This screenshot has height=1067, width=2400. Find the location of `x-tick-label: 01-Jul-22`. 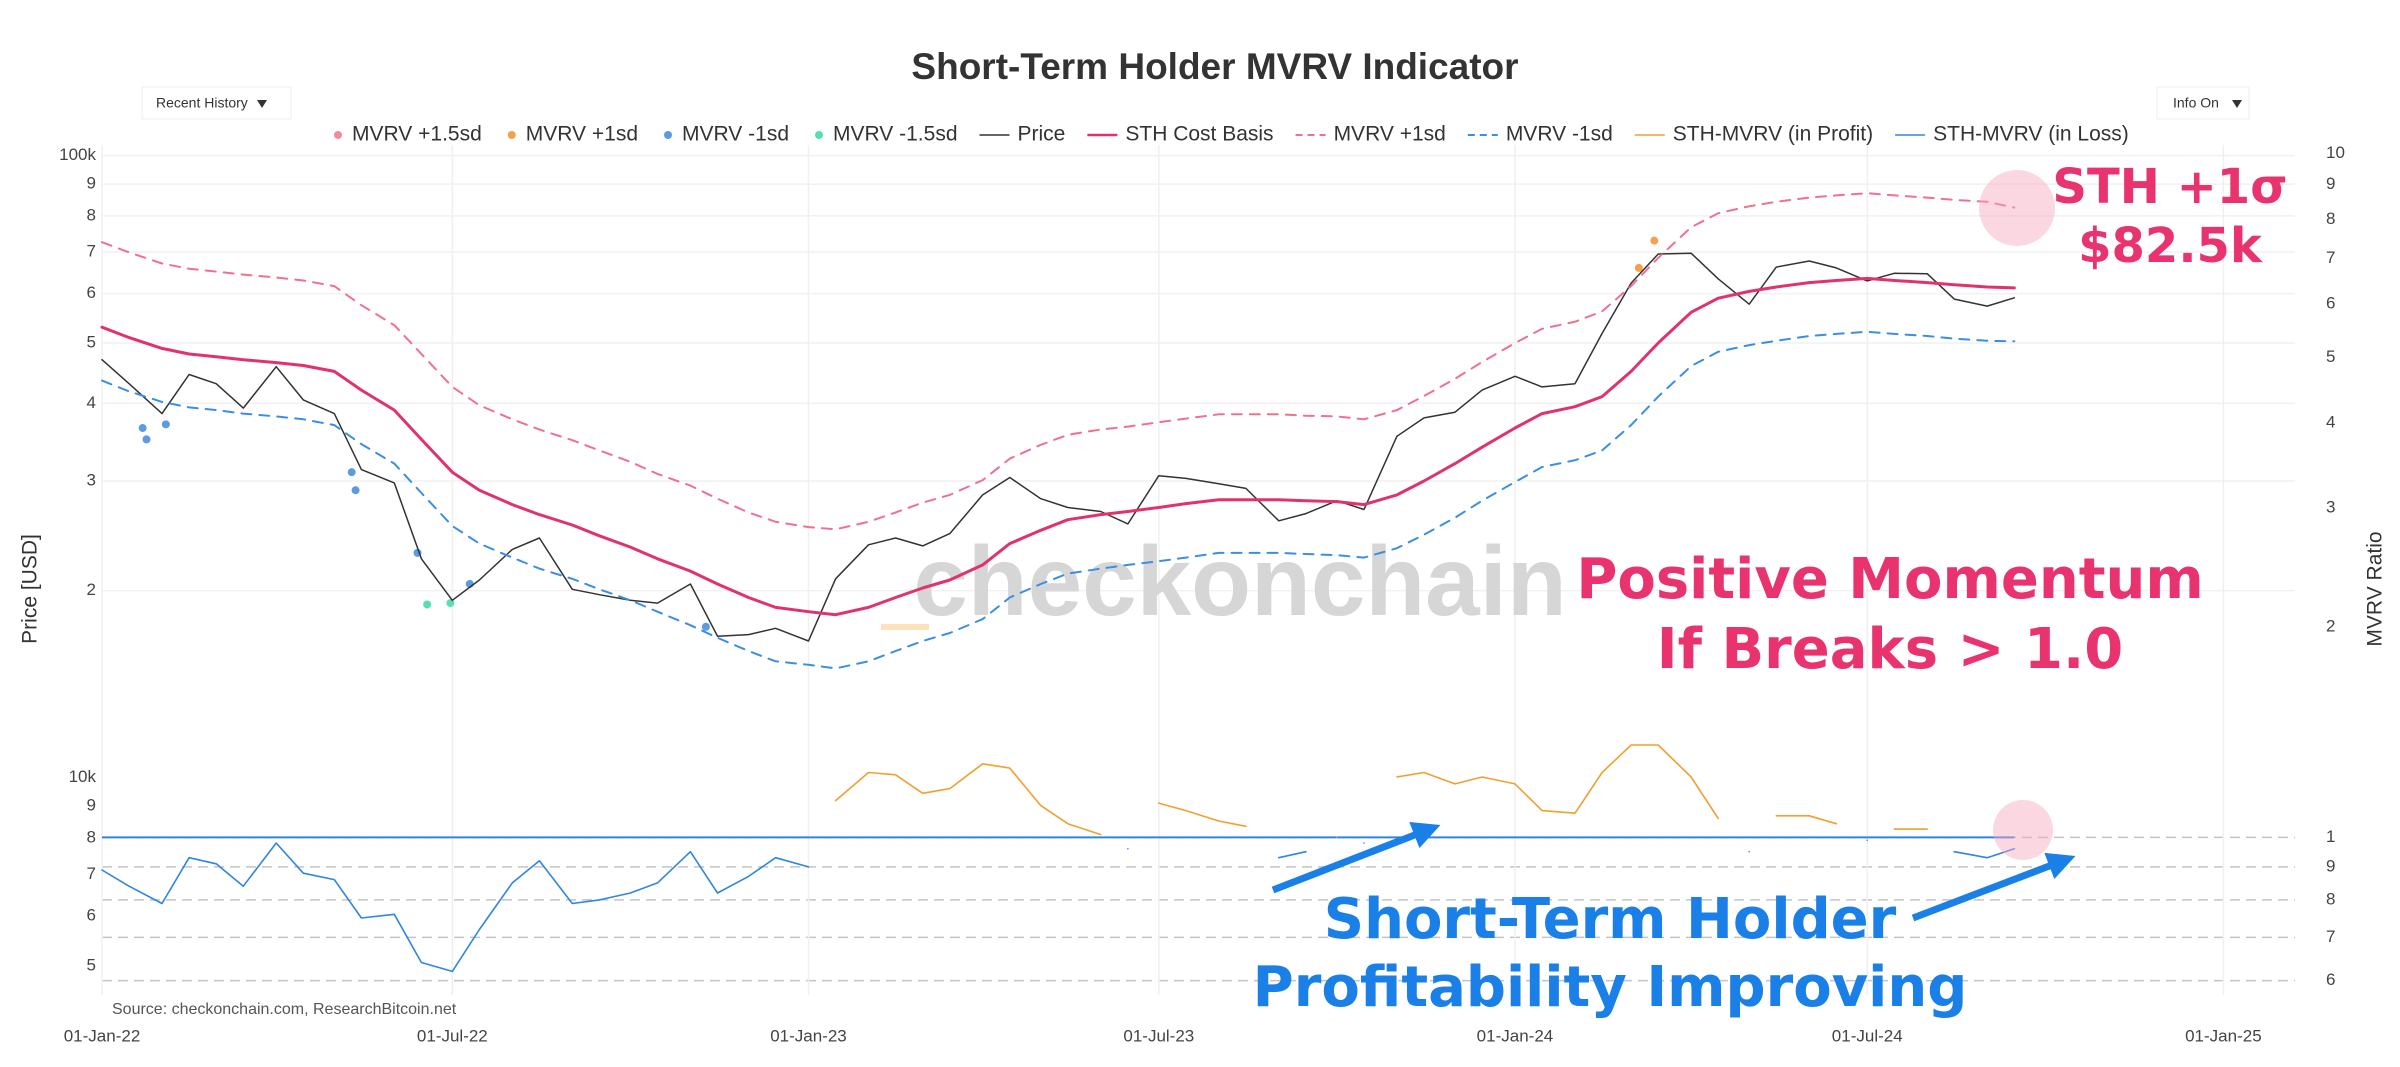

x-tick-label: 01-Jul-22 is located at coordinates (452, 1035).